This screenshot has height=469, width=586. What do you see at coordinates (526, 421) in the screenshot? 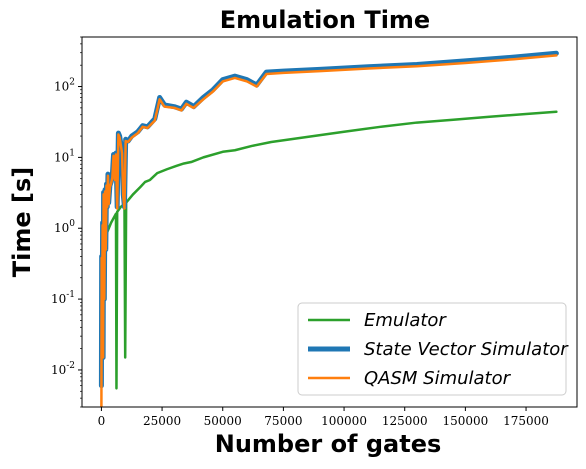
I see `x-tick-label: 175000` at bounding box center [526, 421].